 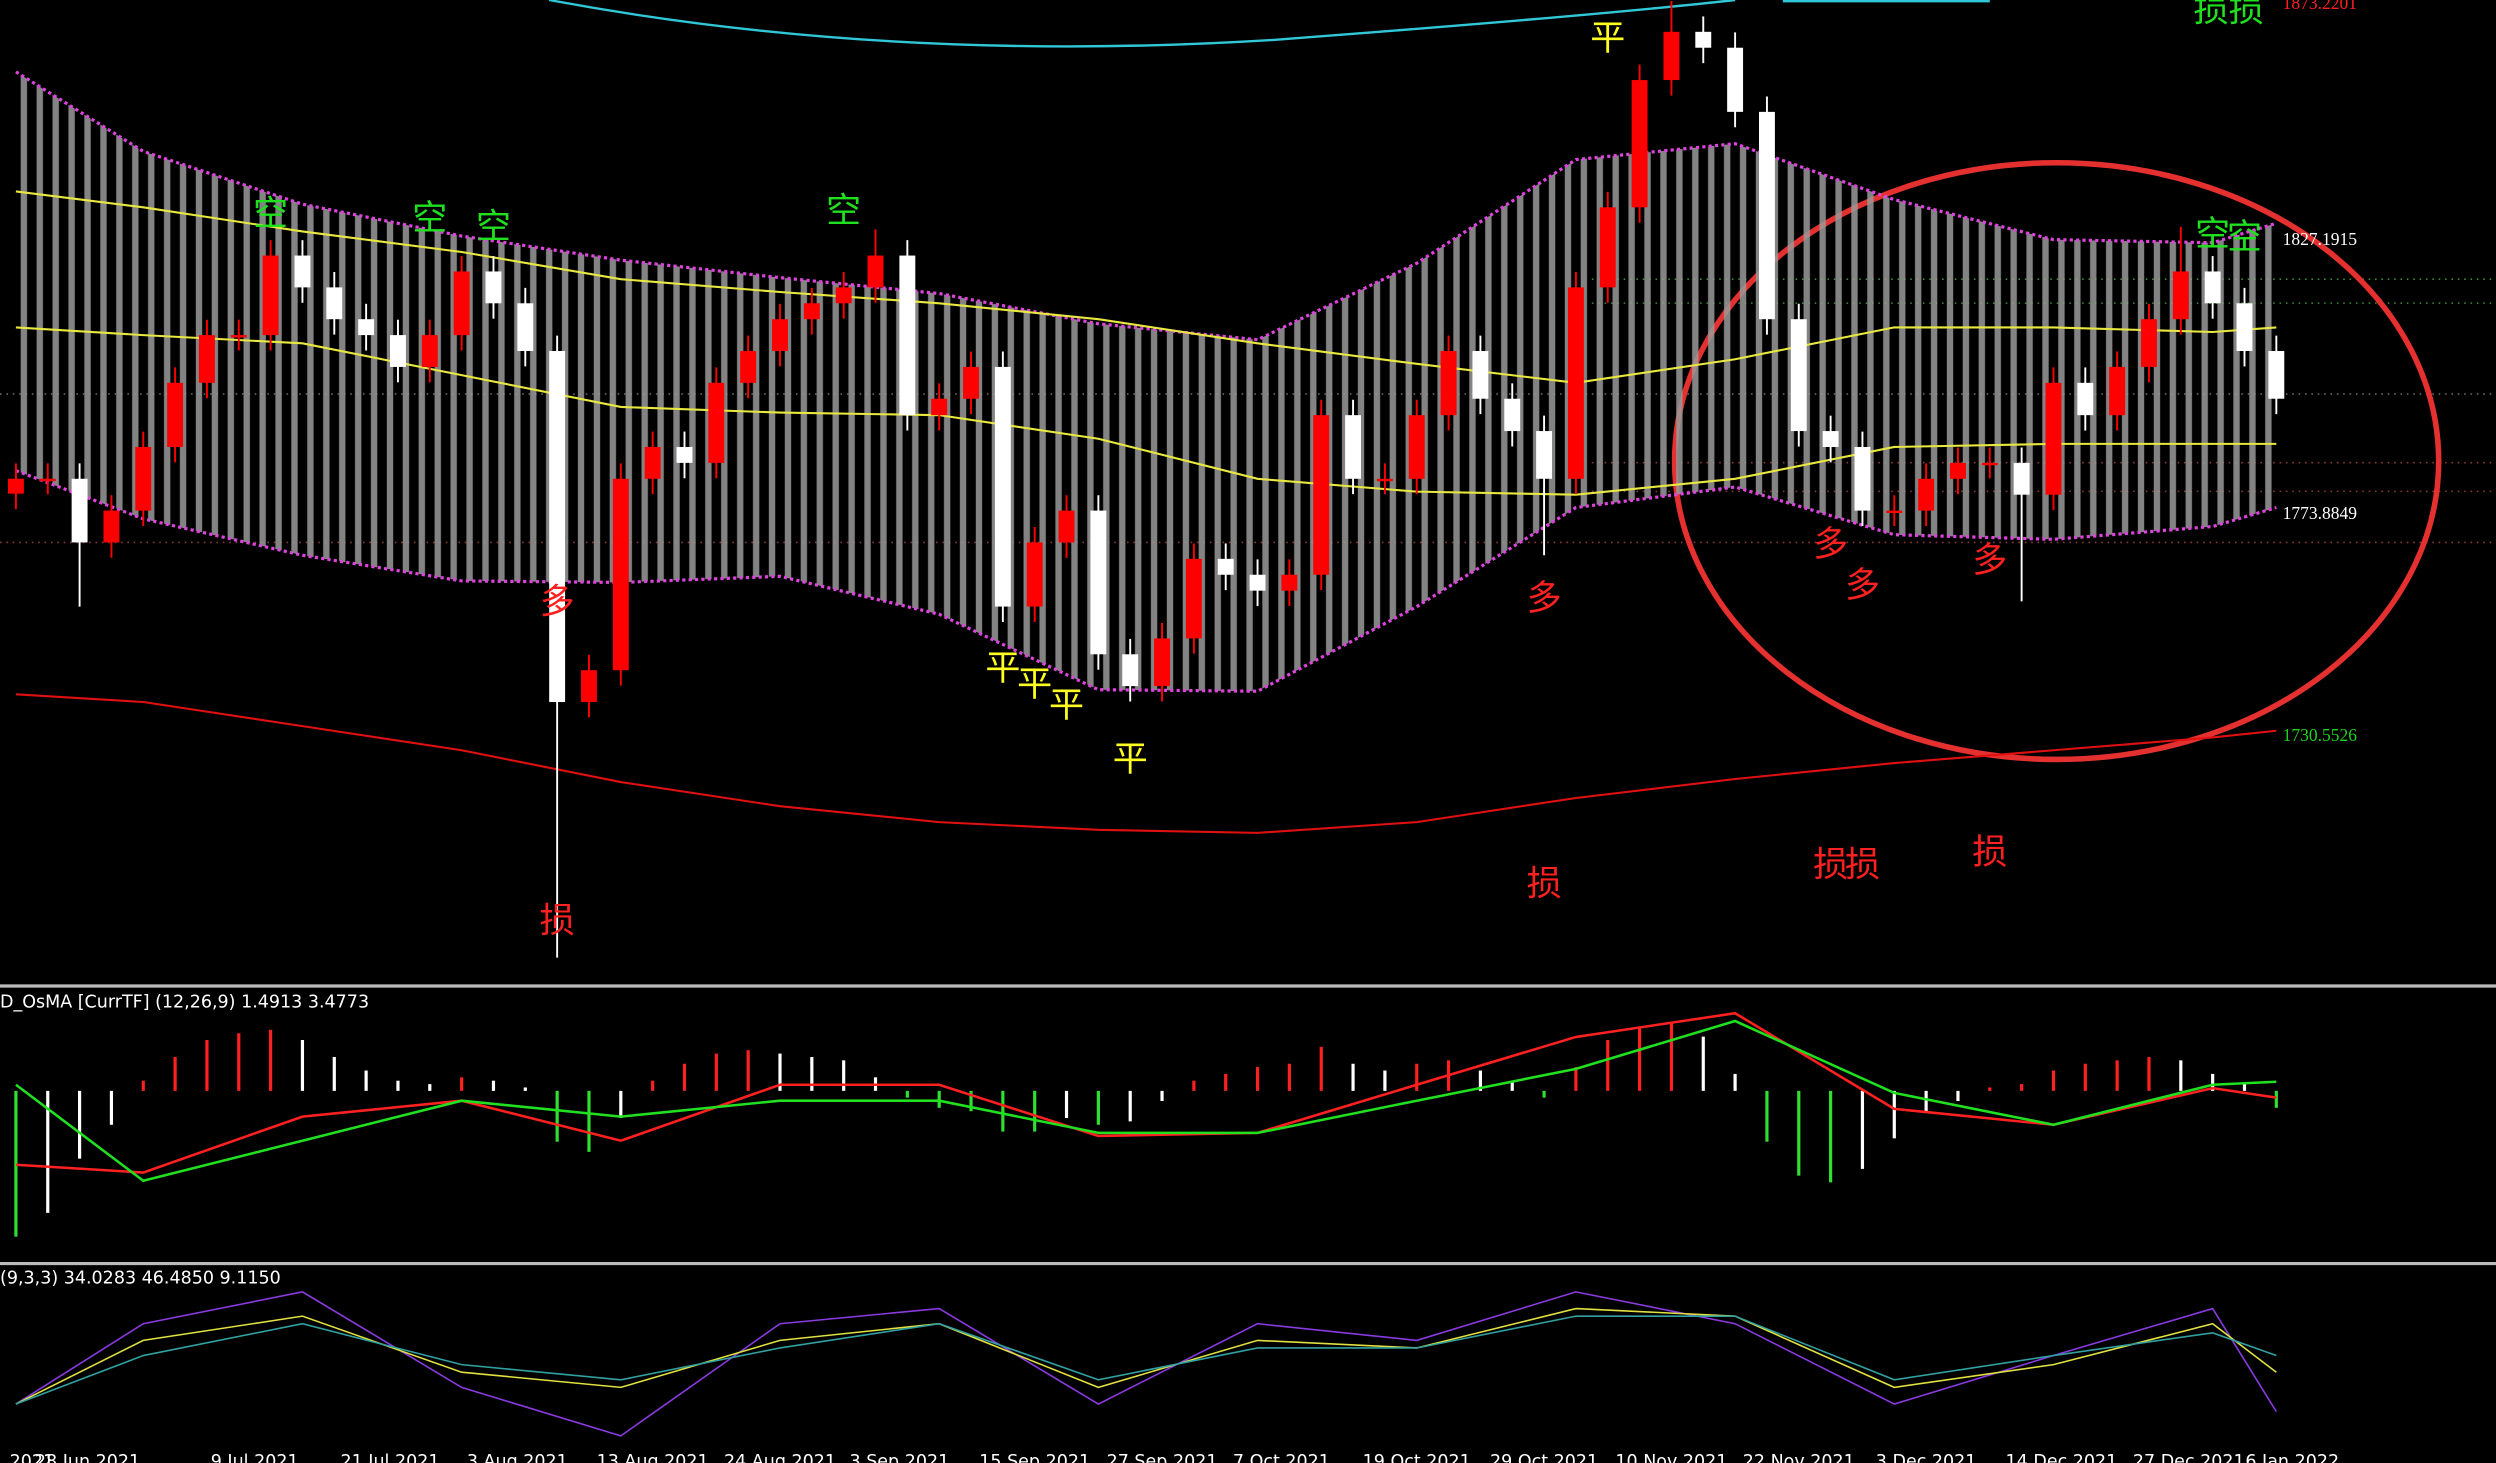 I want to click on date-label: 3 Dec 2021, so click(x=1926, y=1457).